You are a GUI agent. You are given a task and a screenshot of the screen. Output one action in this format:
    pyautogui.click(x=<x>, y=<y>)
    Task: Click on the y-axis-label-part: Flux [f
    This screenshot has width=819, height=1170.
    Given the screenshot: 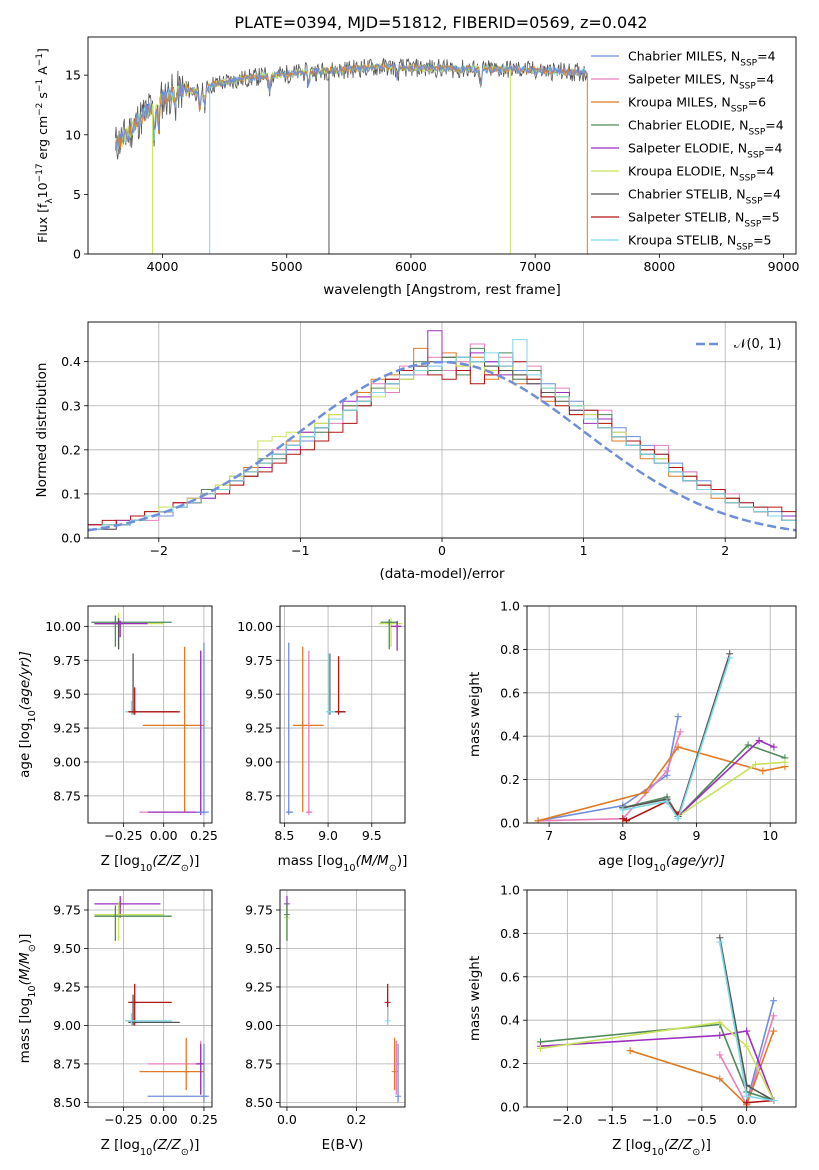 What is the action you would take?
    pyautogui.click(x=42, y=223)
    